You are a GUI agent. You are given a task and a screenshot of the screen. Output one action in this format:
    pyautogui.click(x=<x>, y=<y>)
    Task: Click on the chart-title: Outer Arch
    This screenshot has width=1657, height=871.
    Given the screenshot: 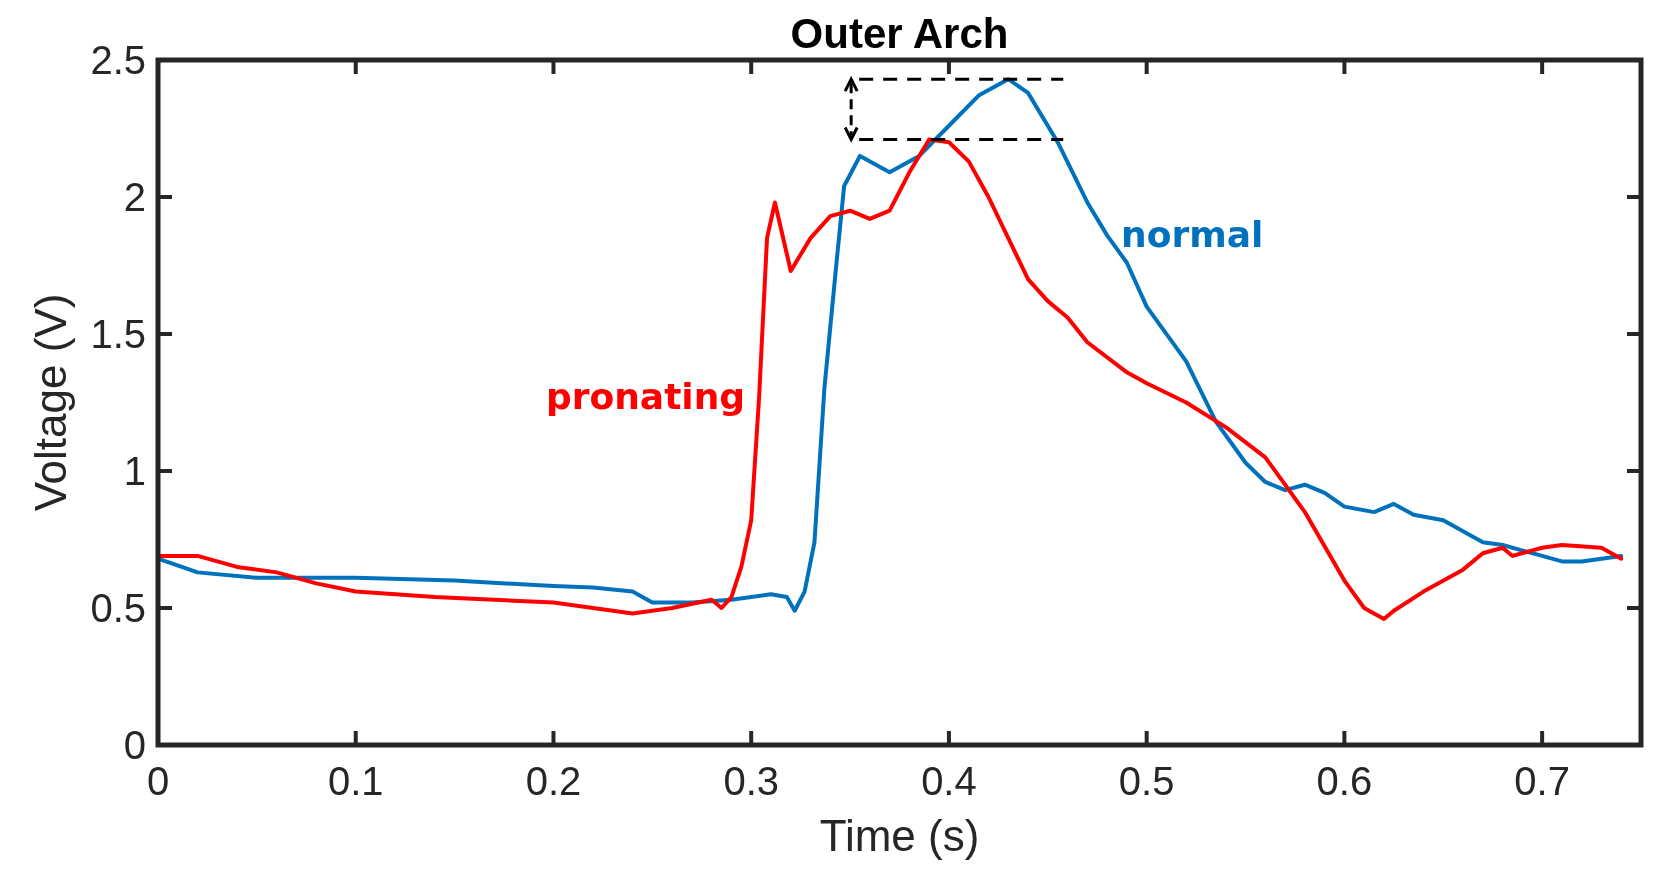 What is the action you would take?
    pyautogui.click(x=899, y=33)
    